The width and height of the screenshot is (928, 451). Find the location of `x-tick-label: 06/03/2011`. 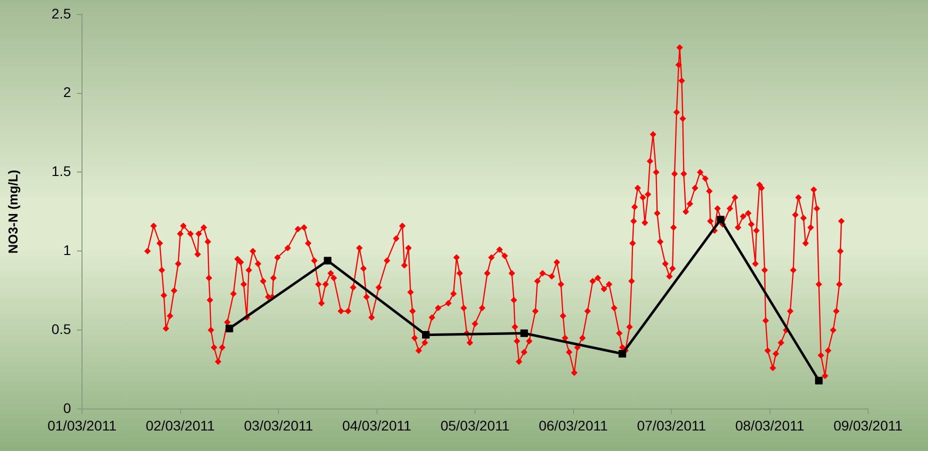

x-tick-label: 06/03/2011 is located at coordinates (573, 425).